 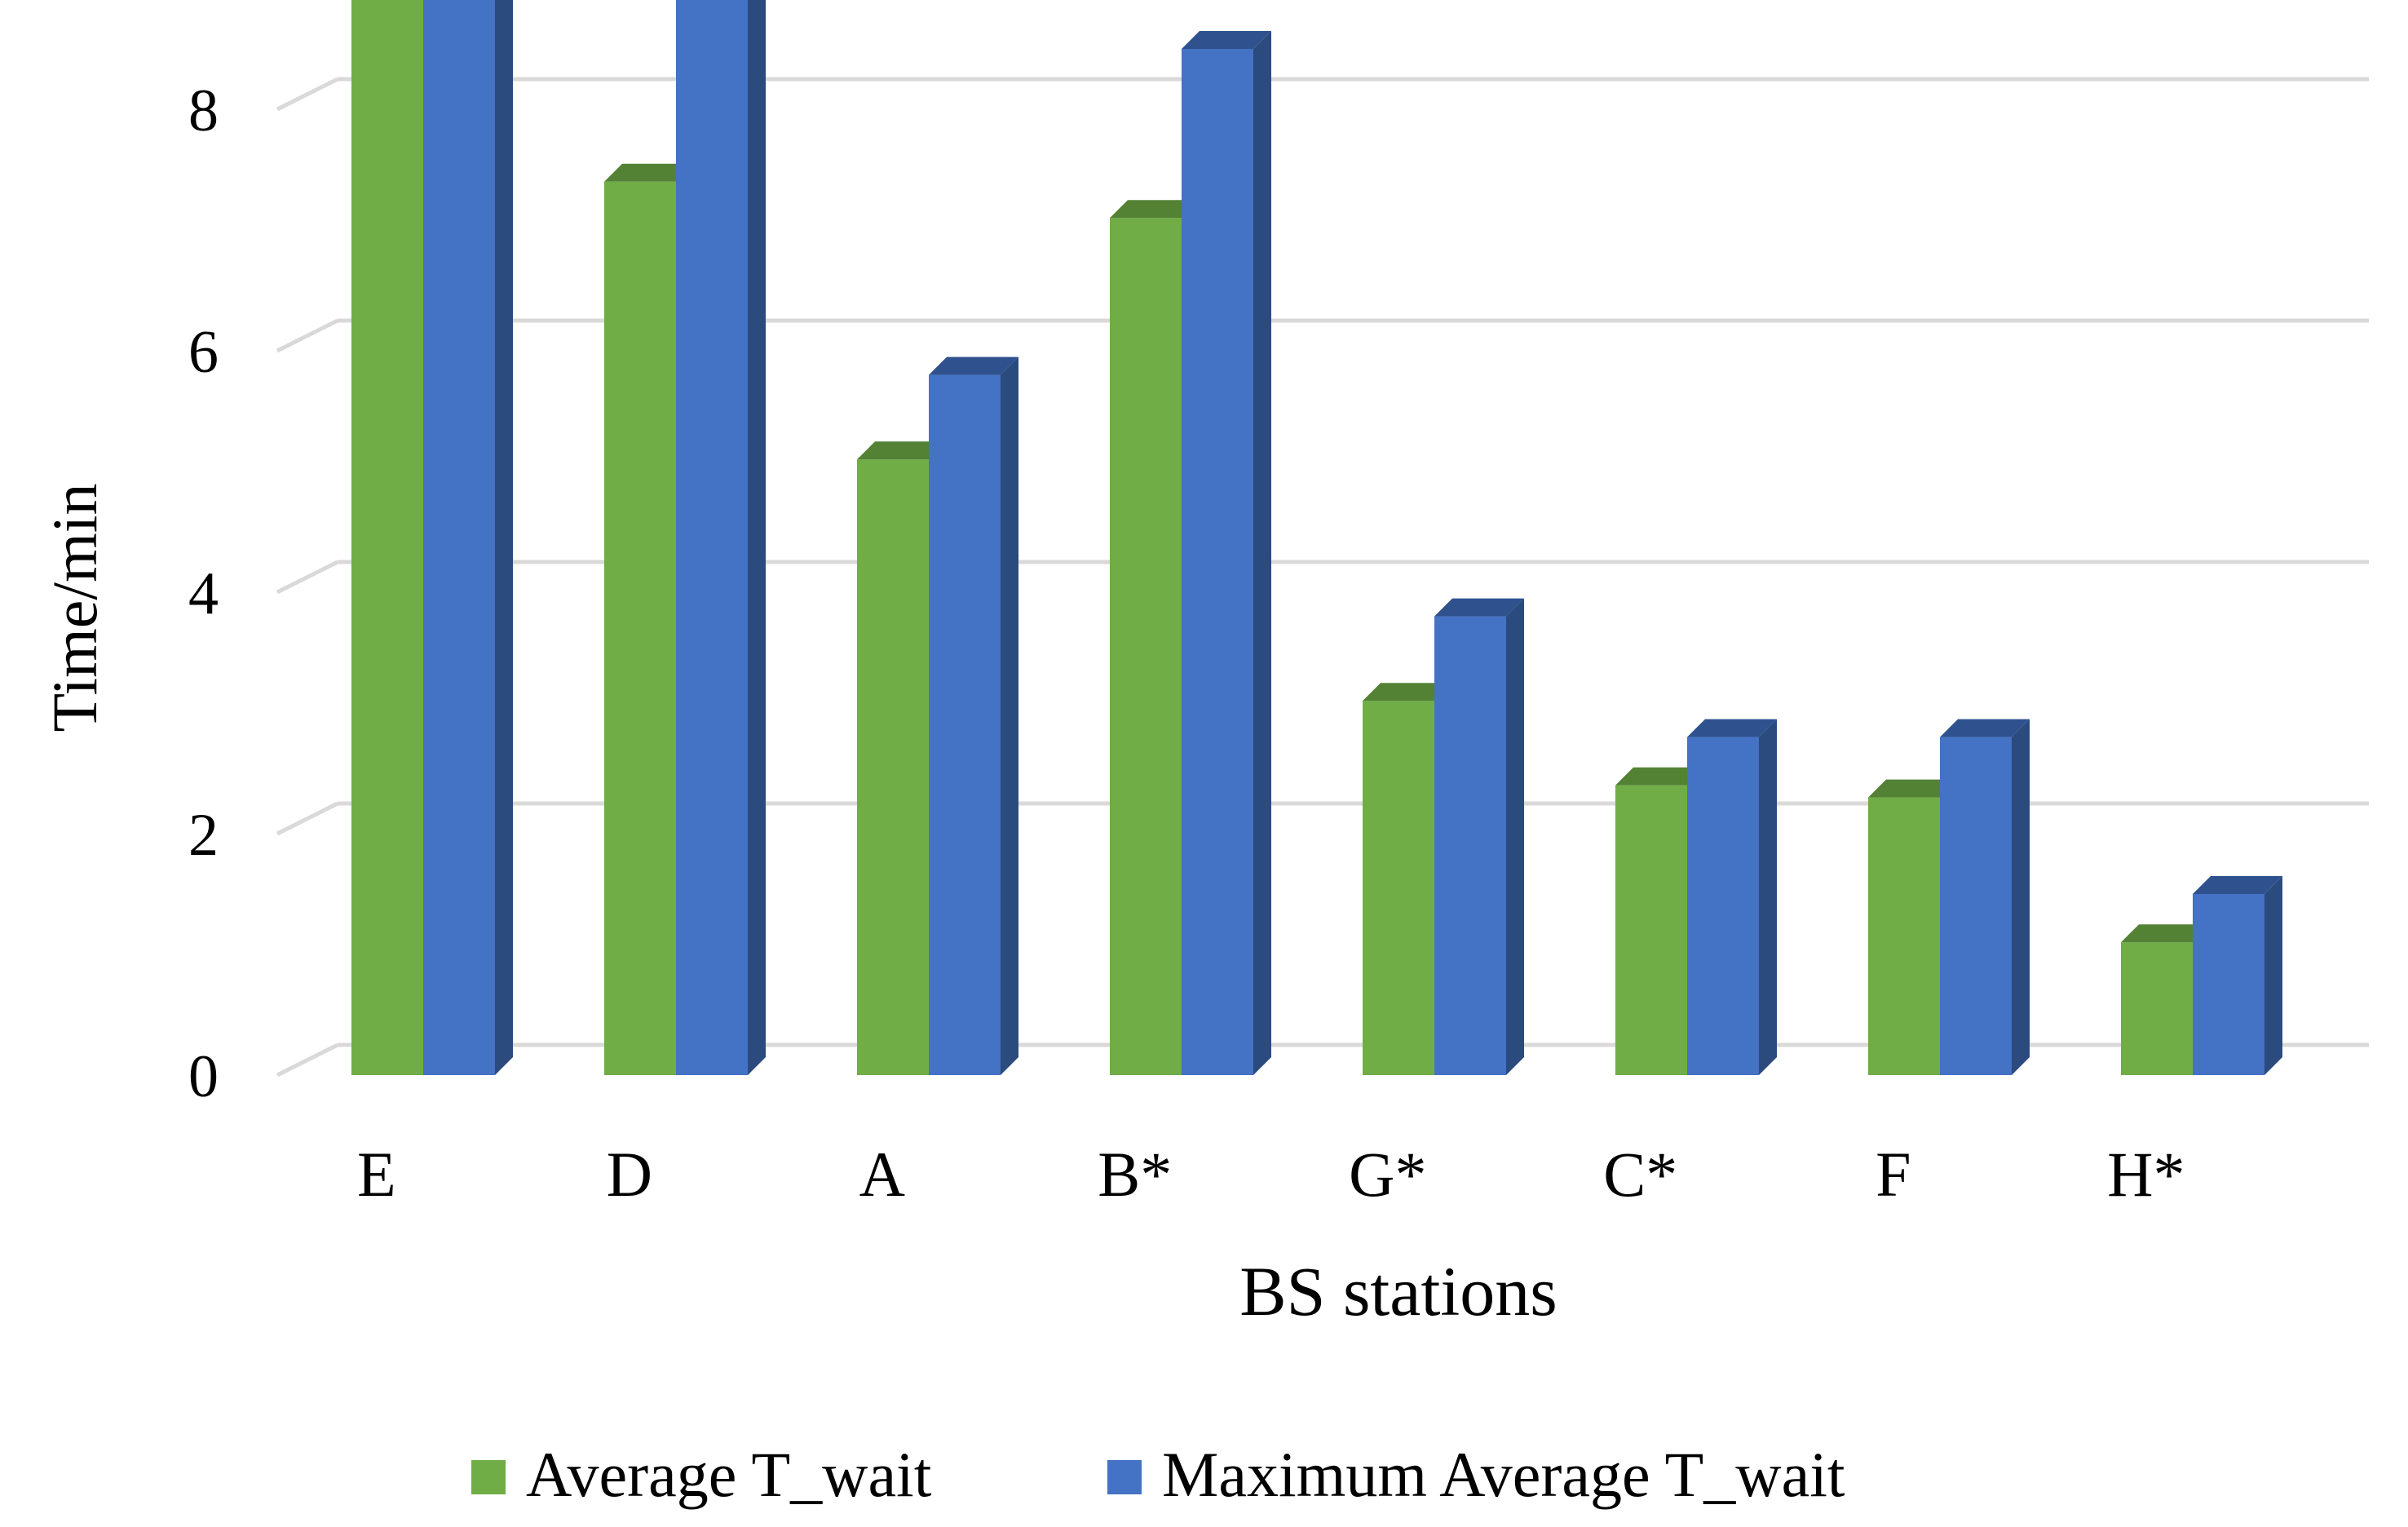 I want to click on y-tick-label: 4, so click(x=203, y=593).